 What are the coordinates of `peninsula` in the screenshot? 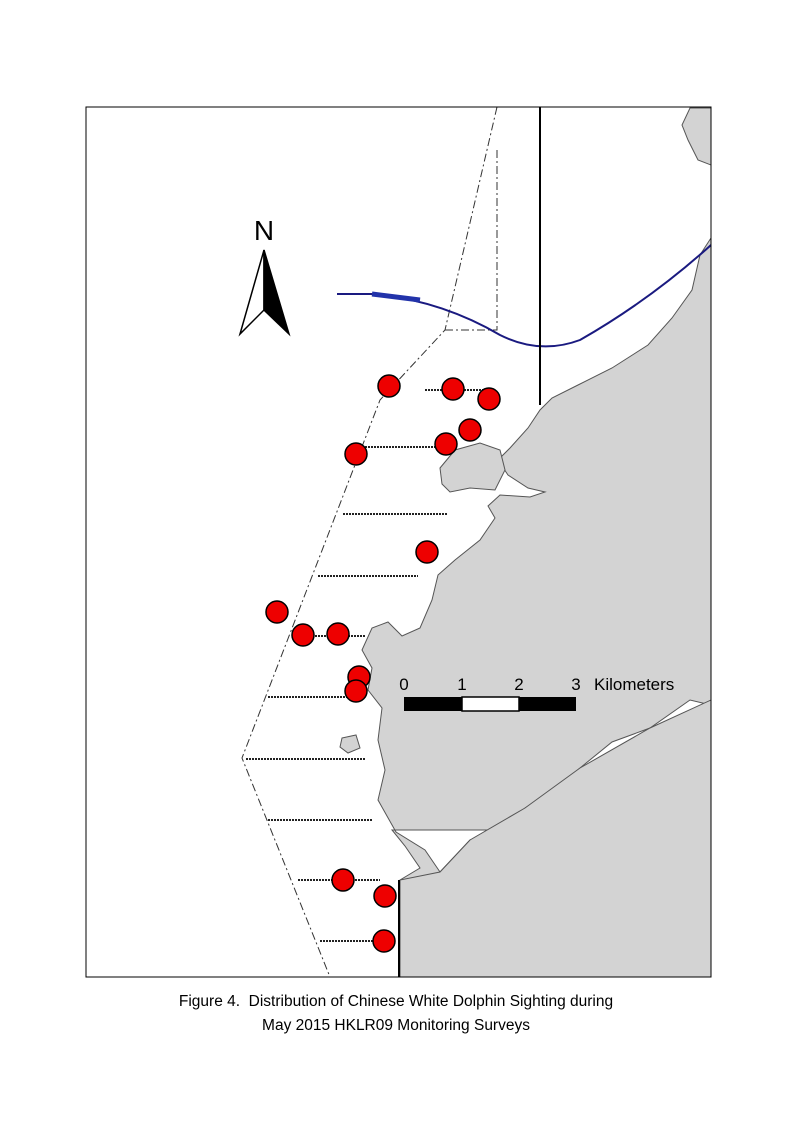 It's located at (472, 467).